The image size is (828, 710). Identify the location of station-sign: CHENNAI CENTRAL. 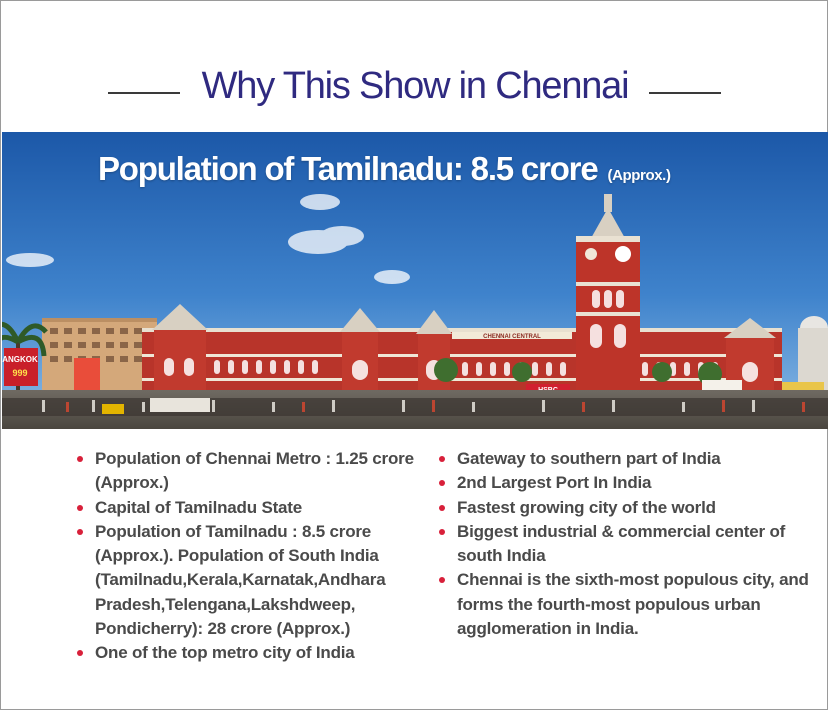
(512, 337).